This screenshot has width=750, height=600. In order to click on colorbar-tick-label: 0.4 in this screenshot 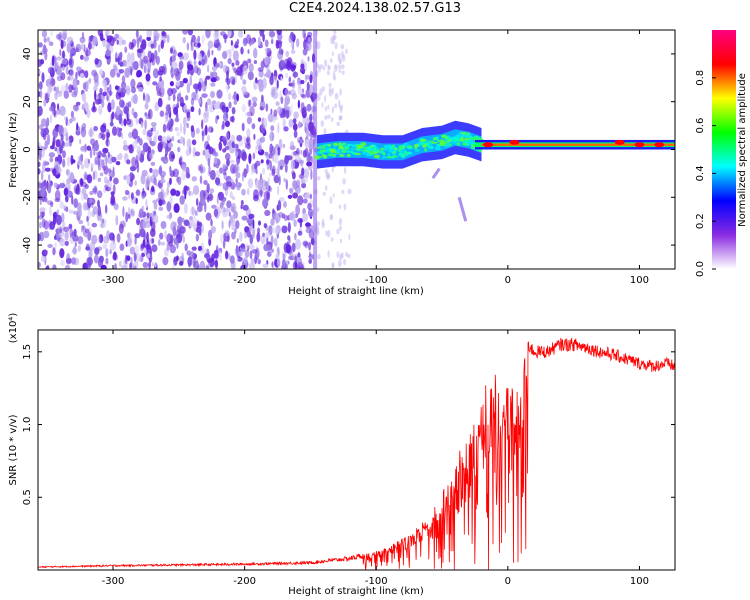, I will do `click(700, 173)`.